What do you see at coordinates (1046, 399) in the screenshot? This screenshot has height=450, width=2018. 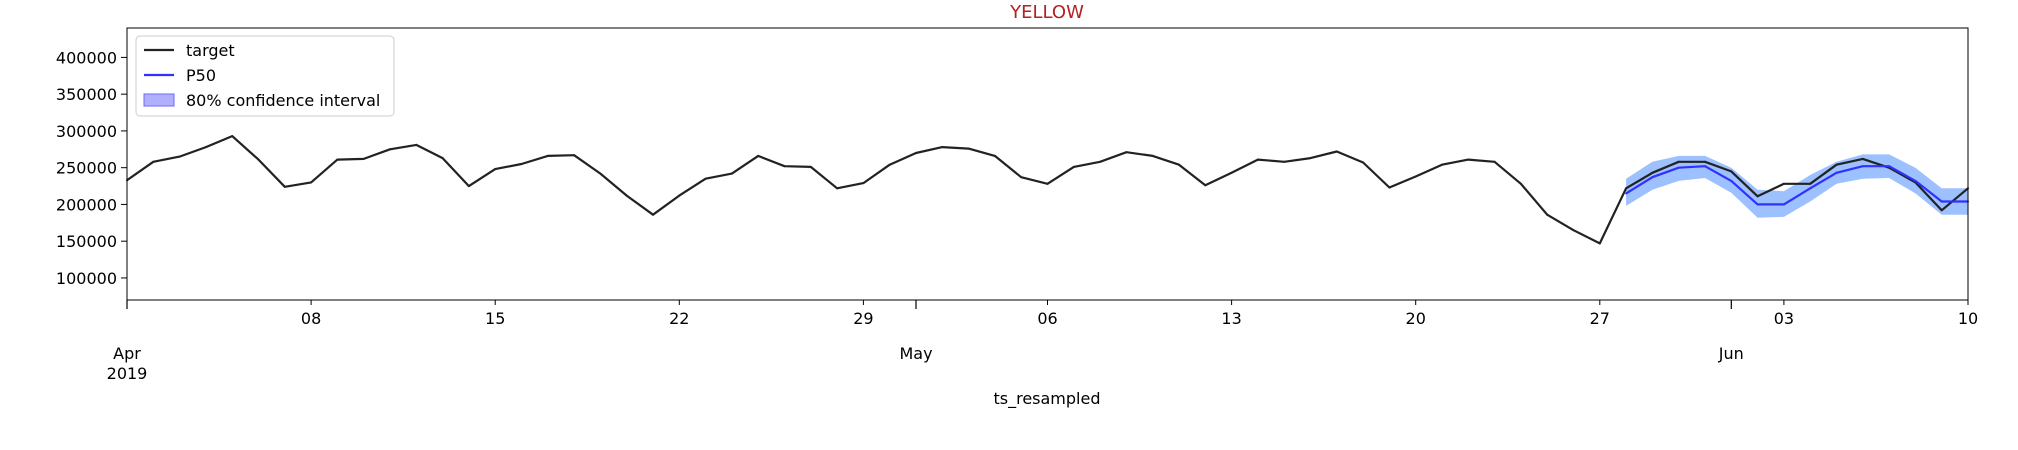 I see `x-axis-label: ts_resampled` at bounding box center [1046, 399].